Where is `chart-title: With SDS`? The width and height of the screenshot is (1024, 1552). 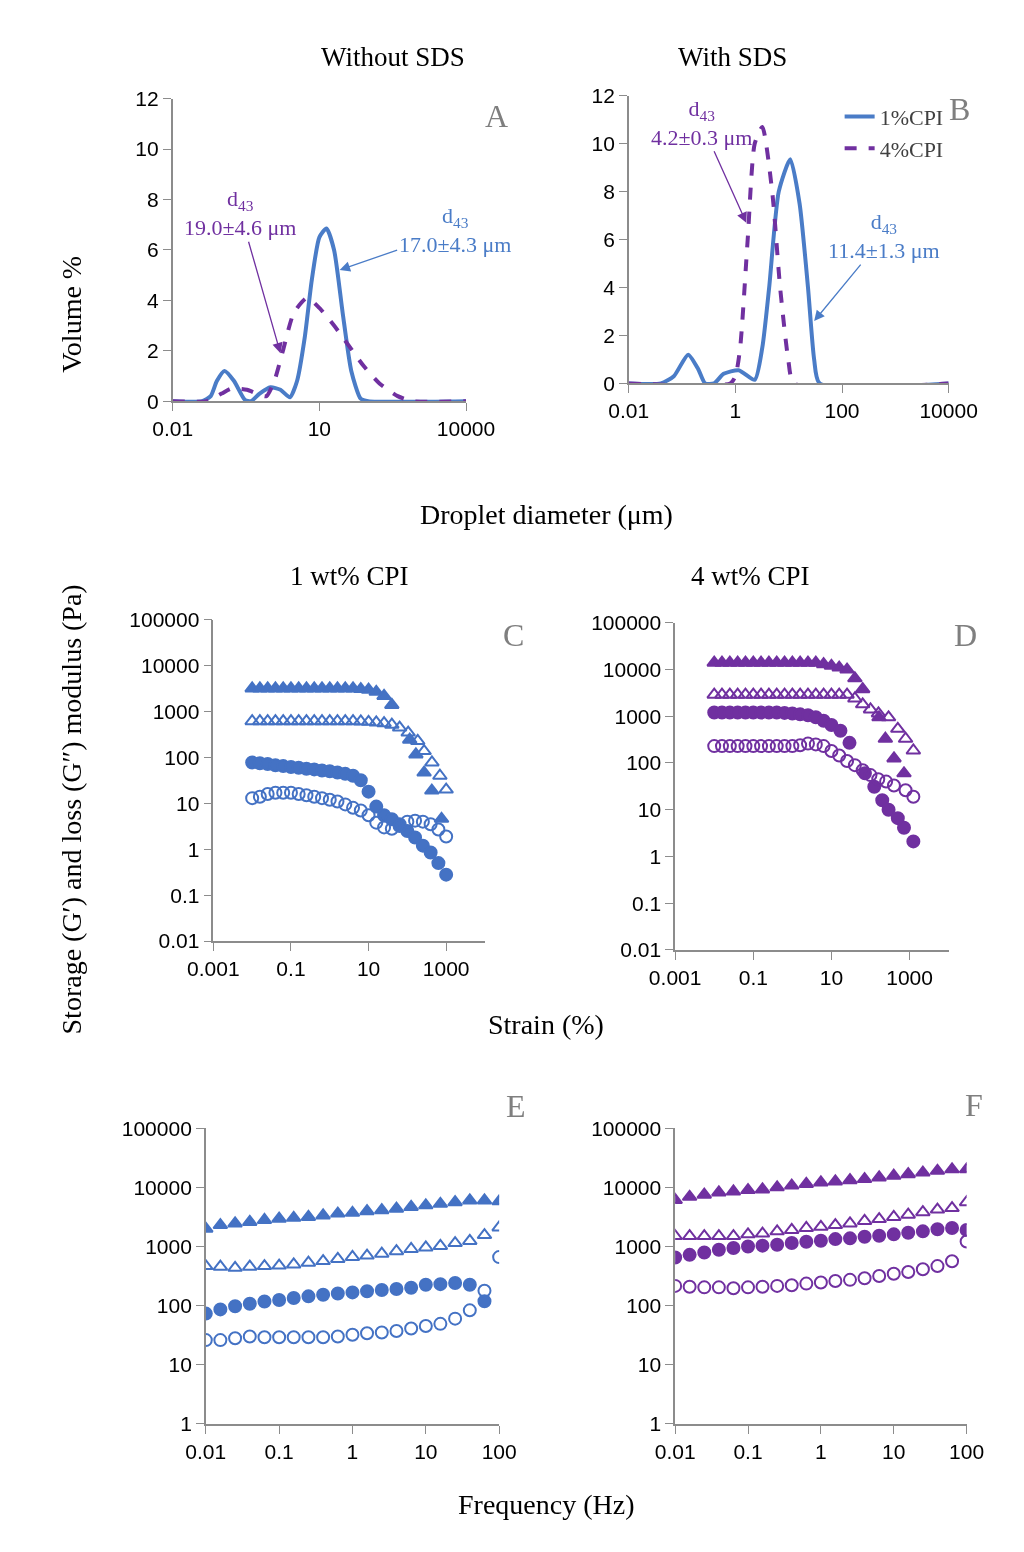 chart-title: With SDS is located at coordinates (733, 57).